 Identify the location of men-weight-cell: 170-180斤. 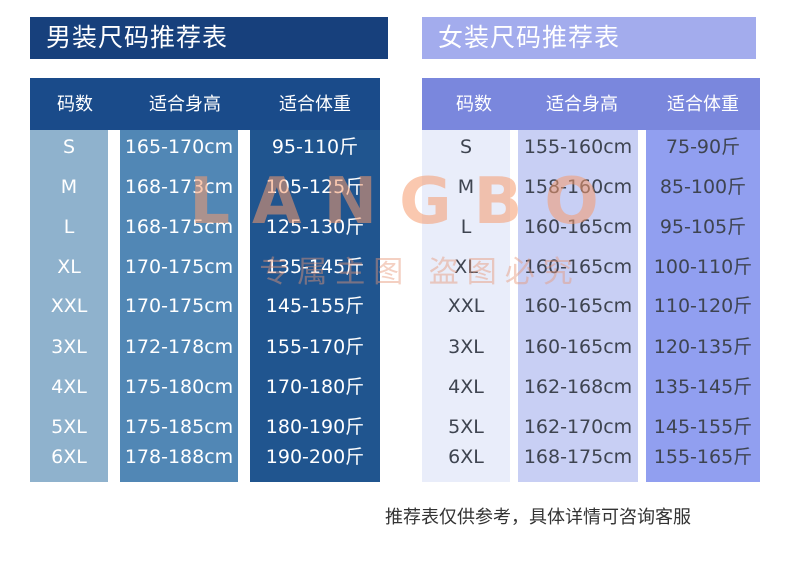
(315, 387).